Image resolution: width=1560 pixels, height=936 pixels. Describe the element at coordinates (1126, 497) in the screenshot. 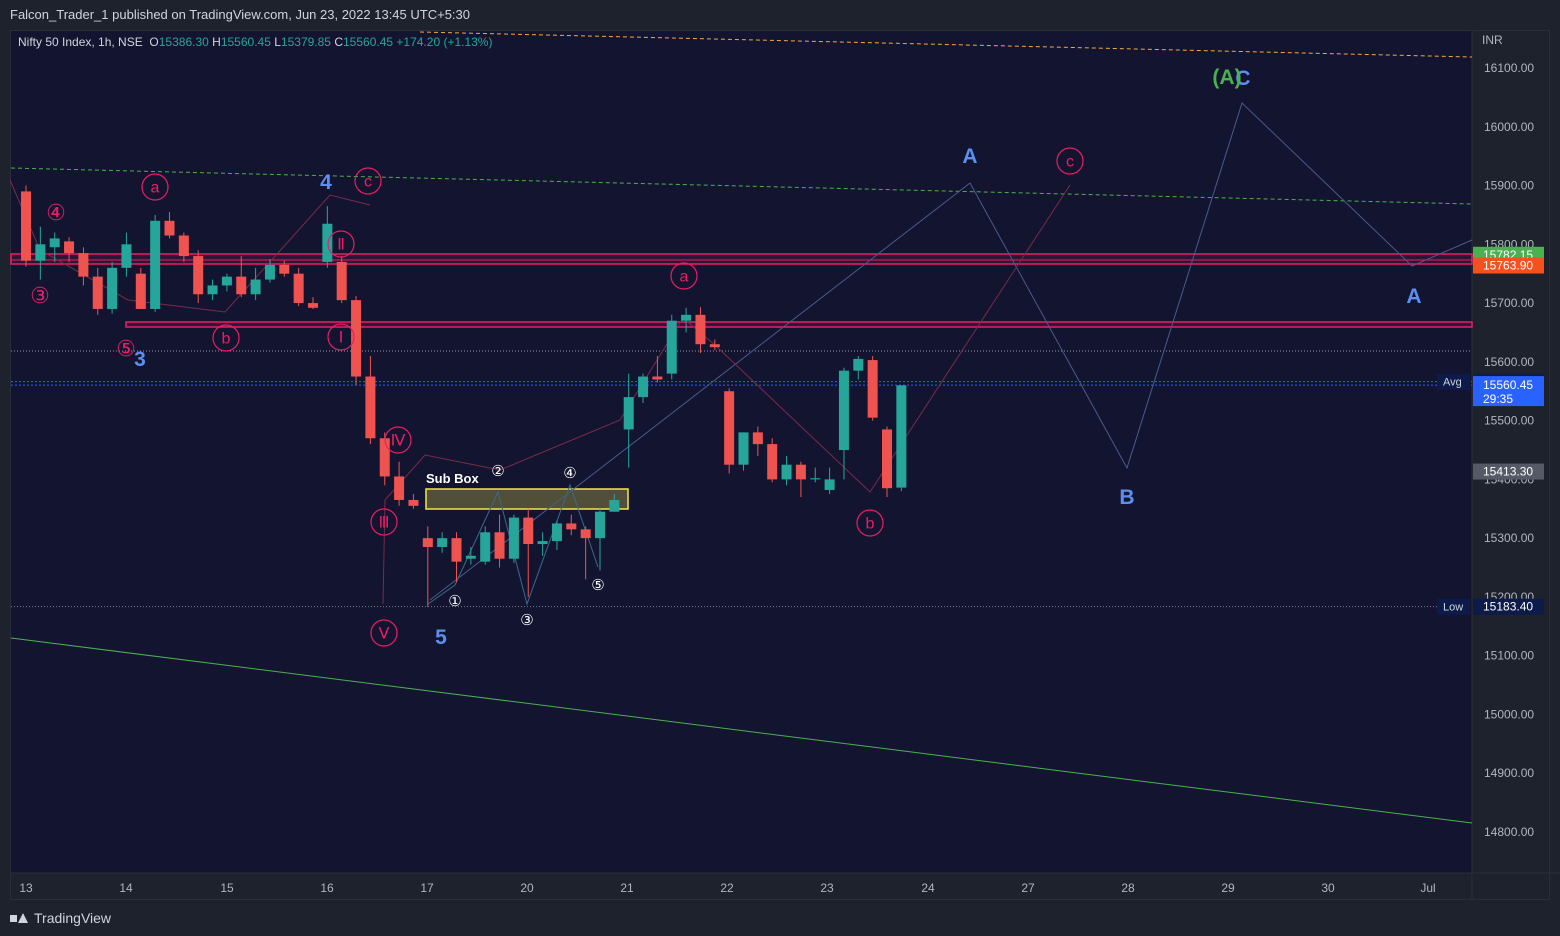

I see `blue-wave-label: B` at that location.